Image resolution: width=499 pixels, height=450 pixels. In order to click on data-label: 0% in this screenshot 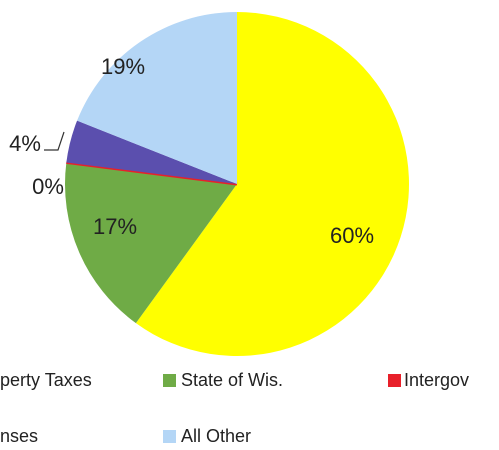, I will do `click(48, 186)`.